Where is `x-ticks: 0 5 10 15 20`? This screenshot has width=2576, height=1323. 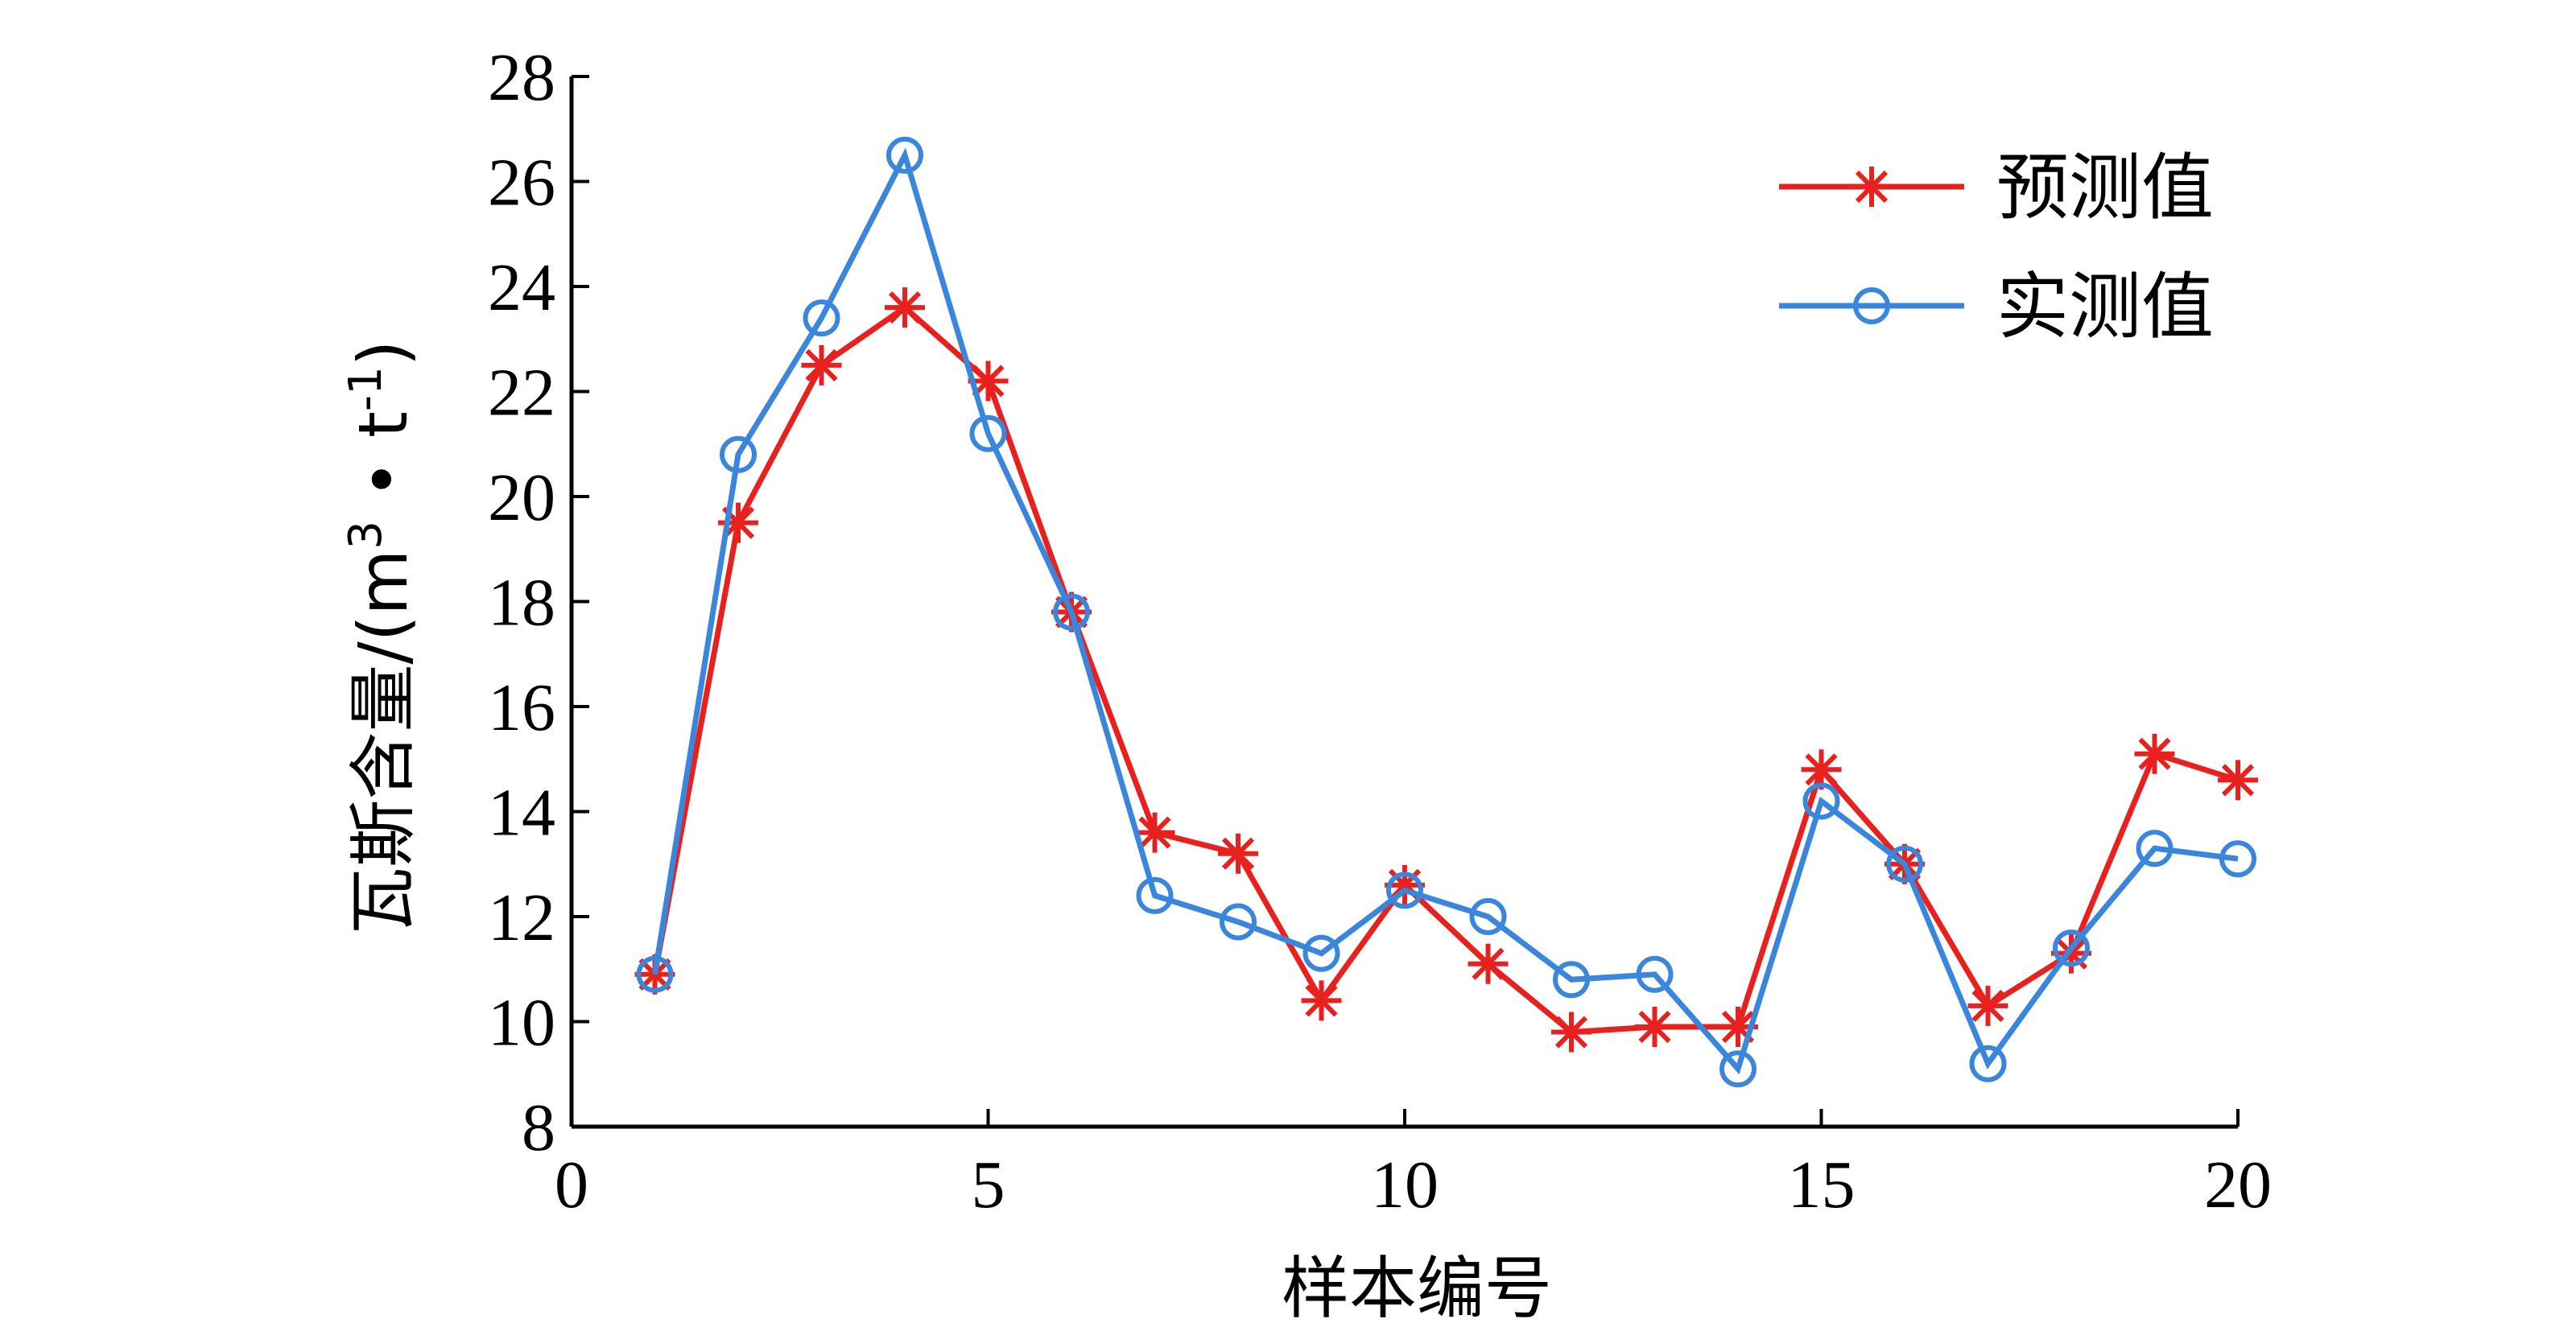
x-ticks: 0 5 10 15 20 is located at coordinates (1413, 1165).